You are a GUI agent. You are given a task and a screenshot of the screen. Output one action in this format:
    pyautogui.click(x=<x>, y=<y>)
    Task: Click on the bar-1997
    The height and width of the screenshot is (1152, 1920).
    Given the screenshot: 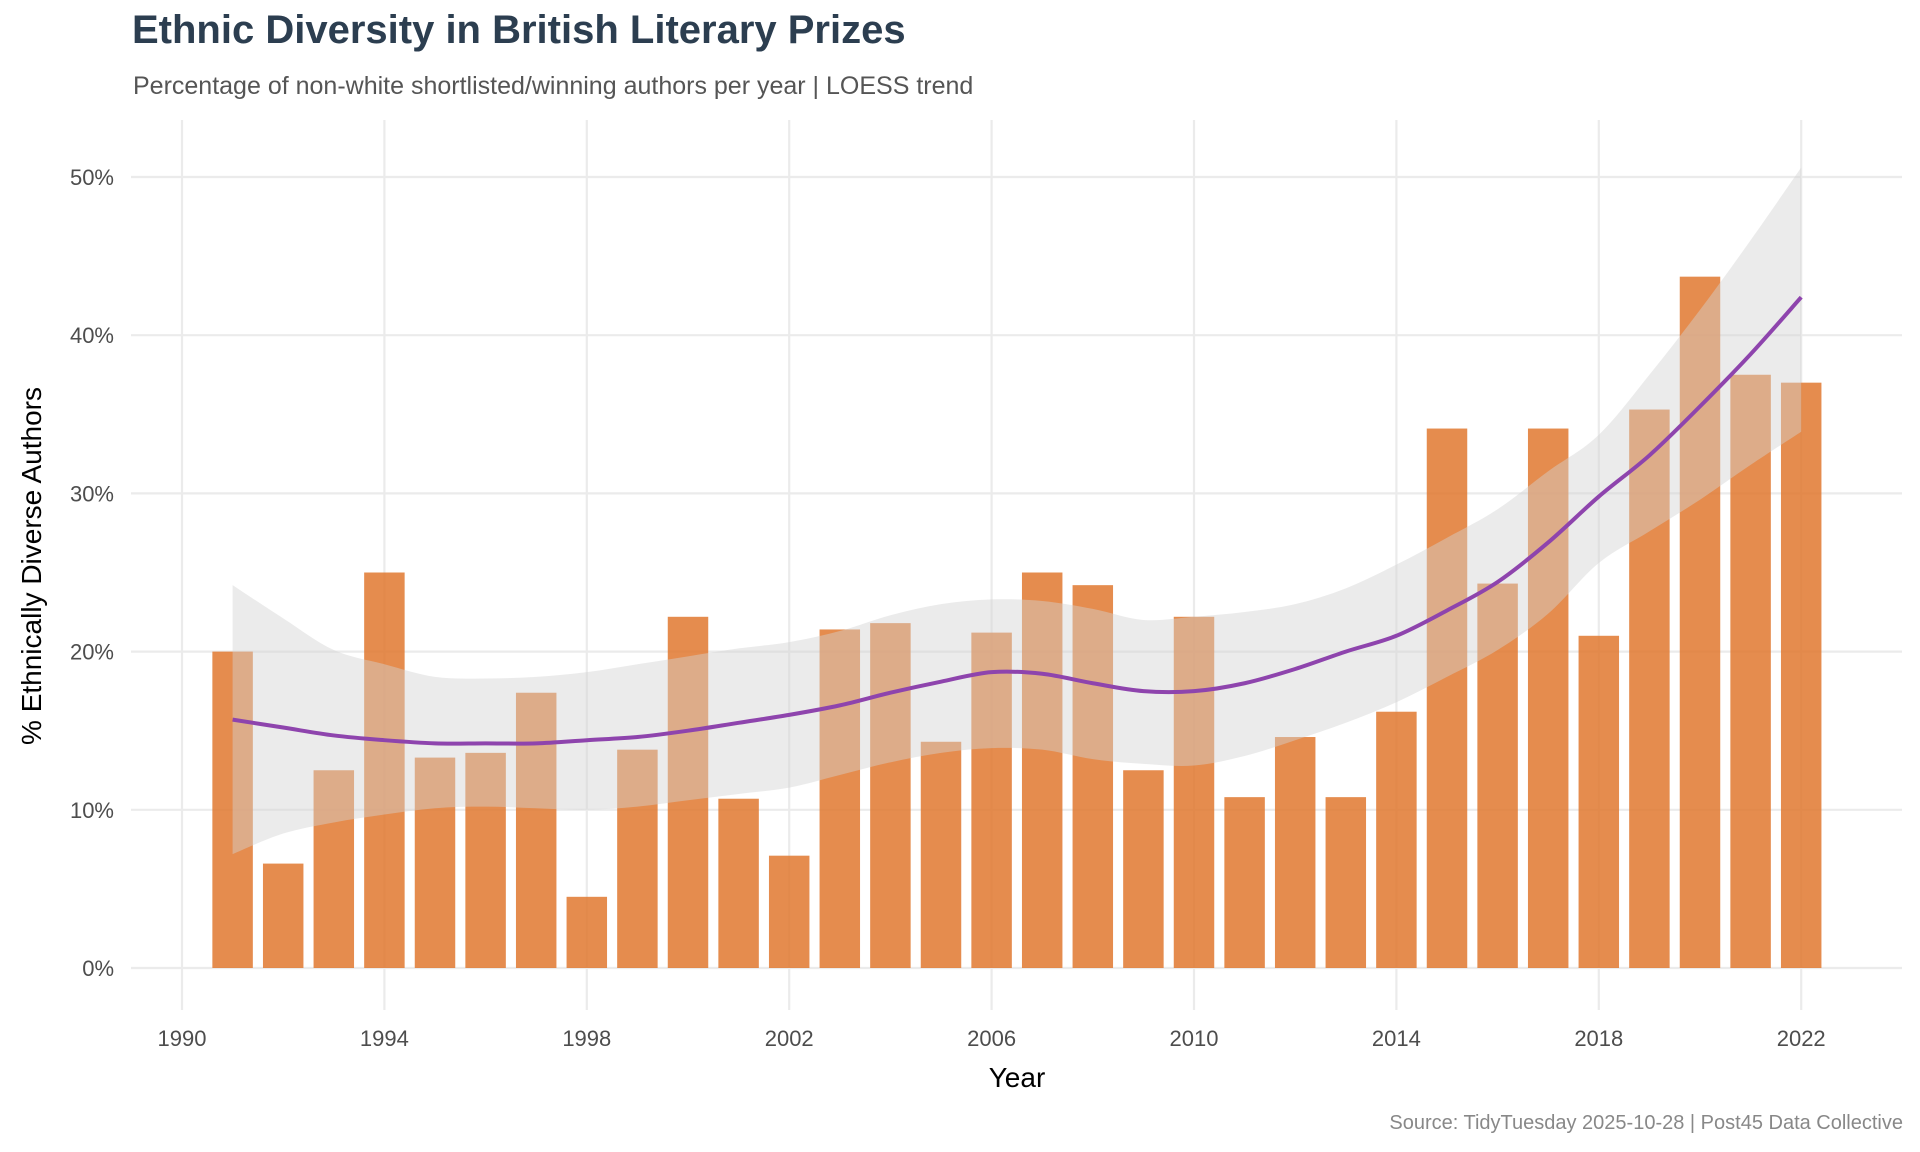 What is the action you would take?
    pyautogui.click(x=536, y=830)
    